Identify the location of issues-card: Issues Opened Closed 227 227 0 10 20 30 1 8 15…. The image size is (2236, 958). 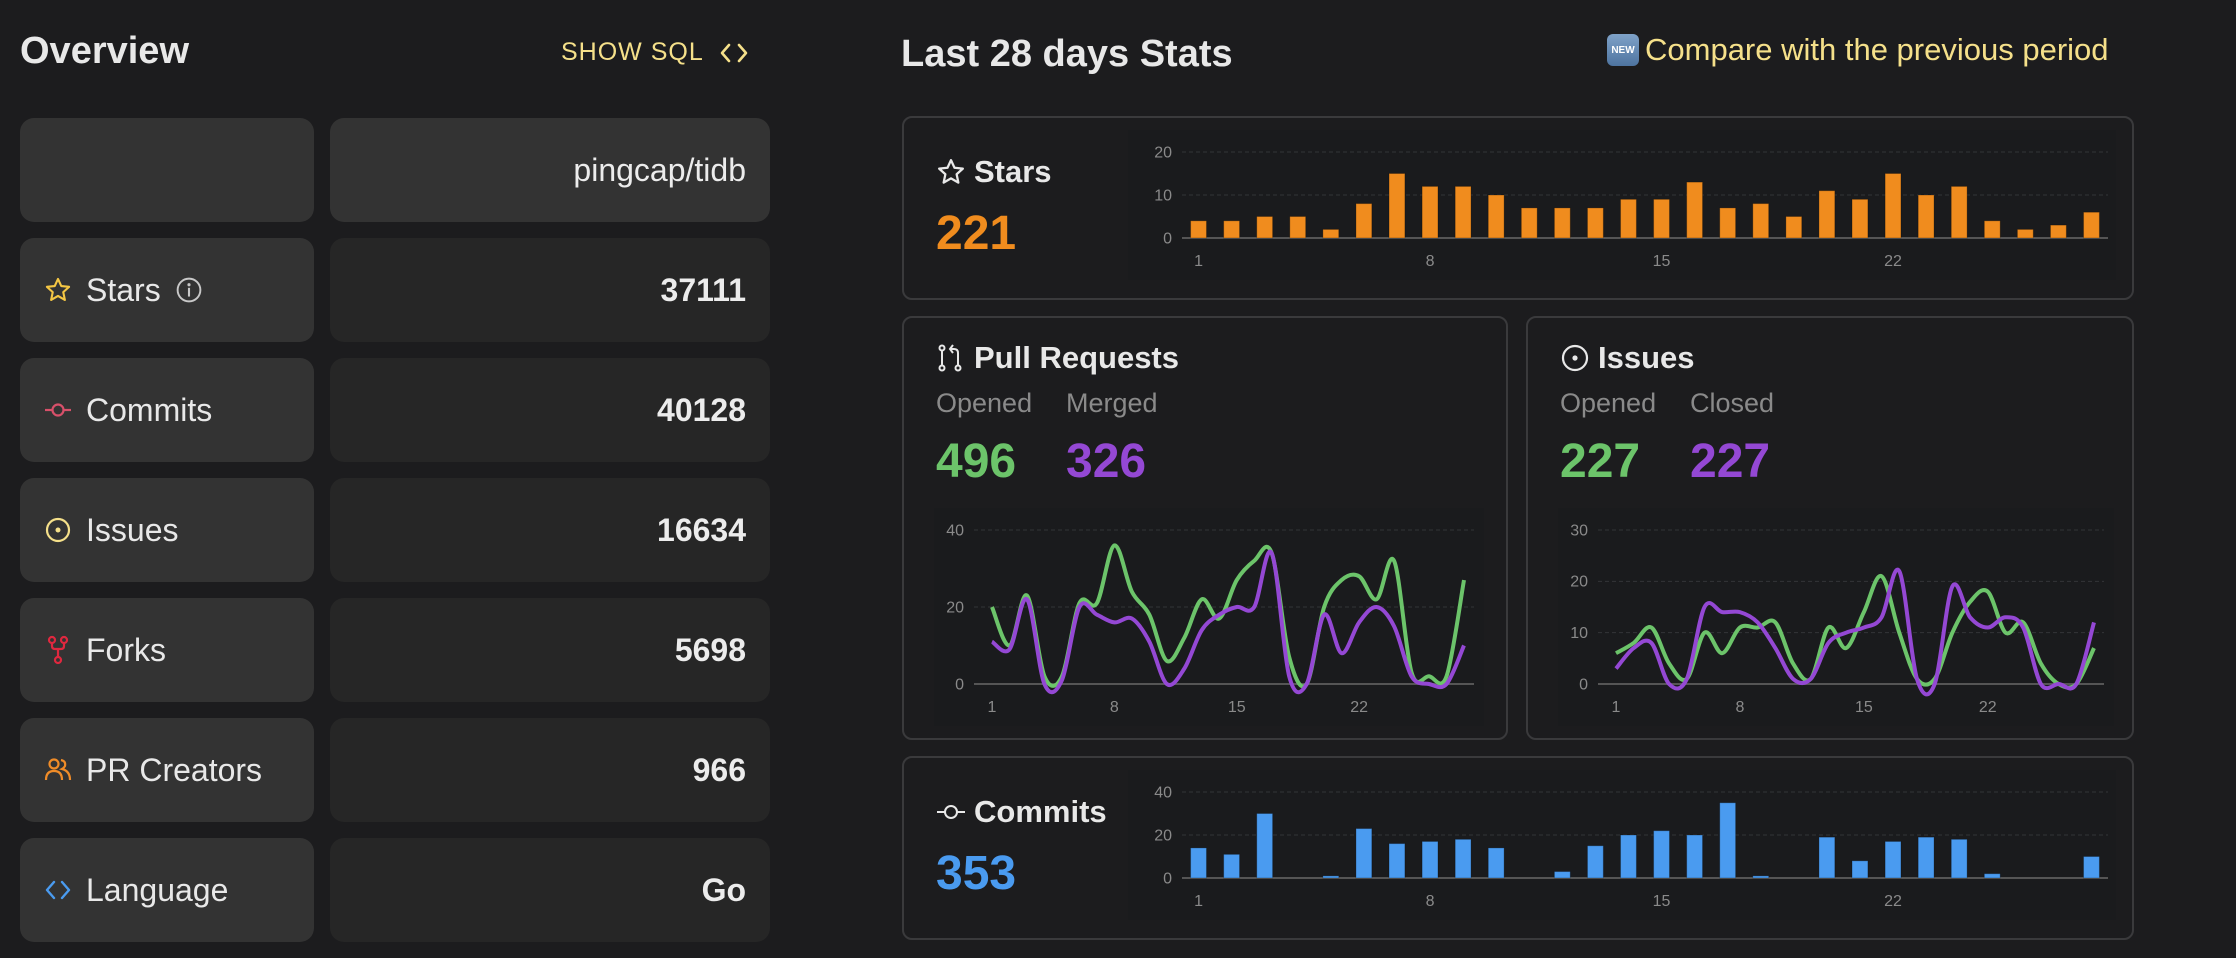
(1830, 528).